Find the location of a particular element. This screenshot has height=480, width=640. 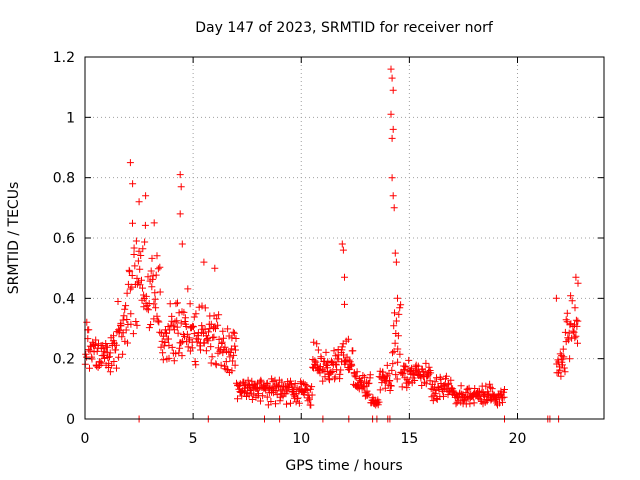

y-tick-label: 0 is located at coordinates (70, 420).